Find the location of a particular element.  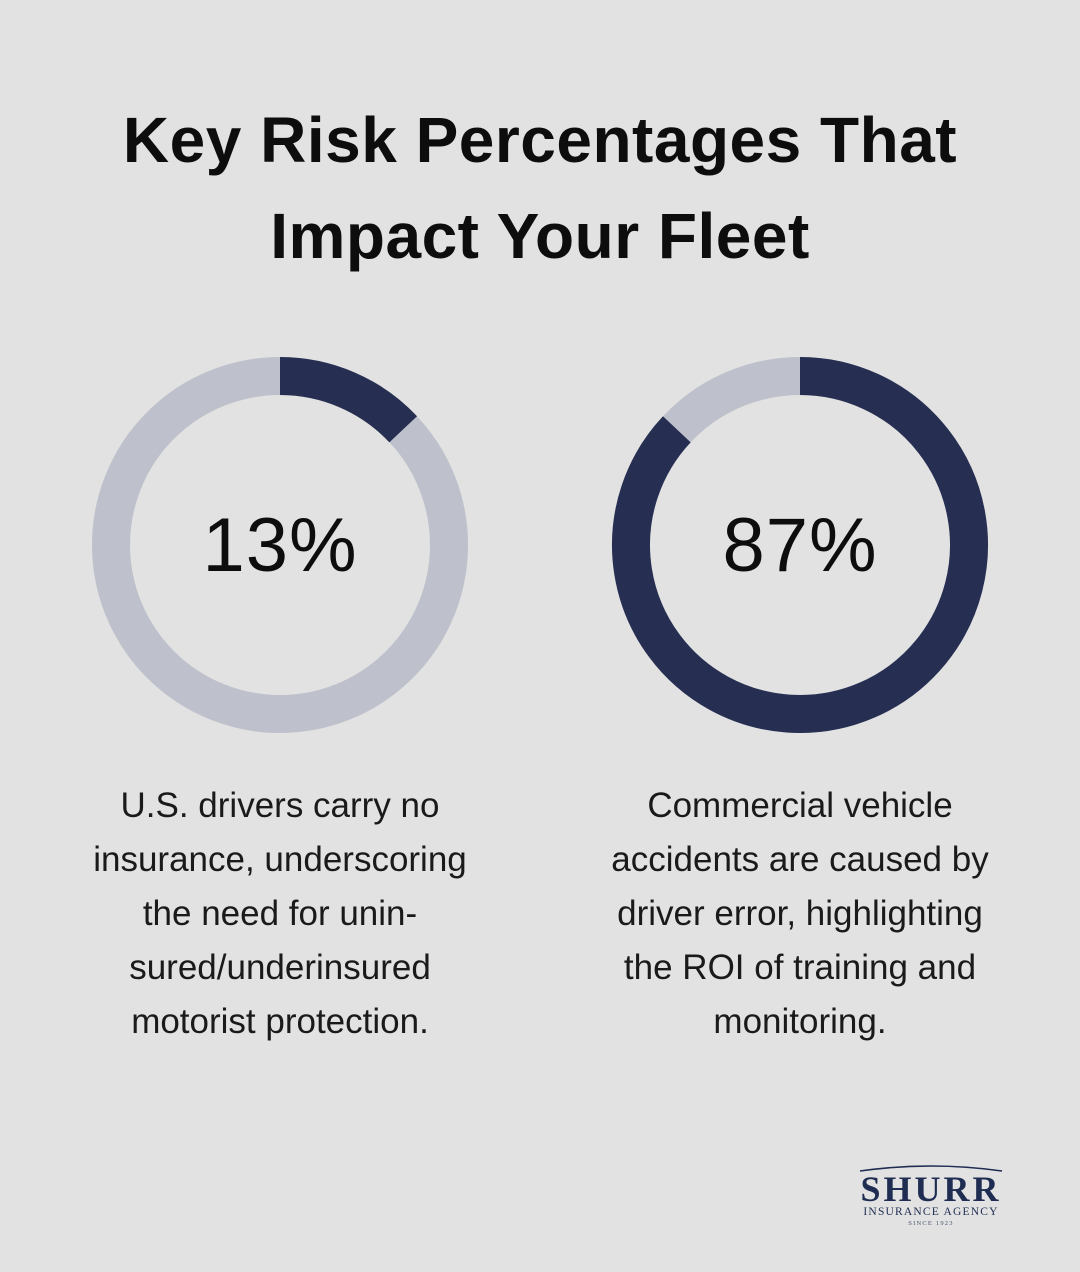

donut-svg-driver-error is located at coordinates (800, 545).